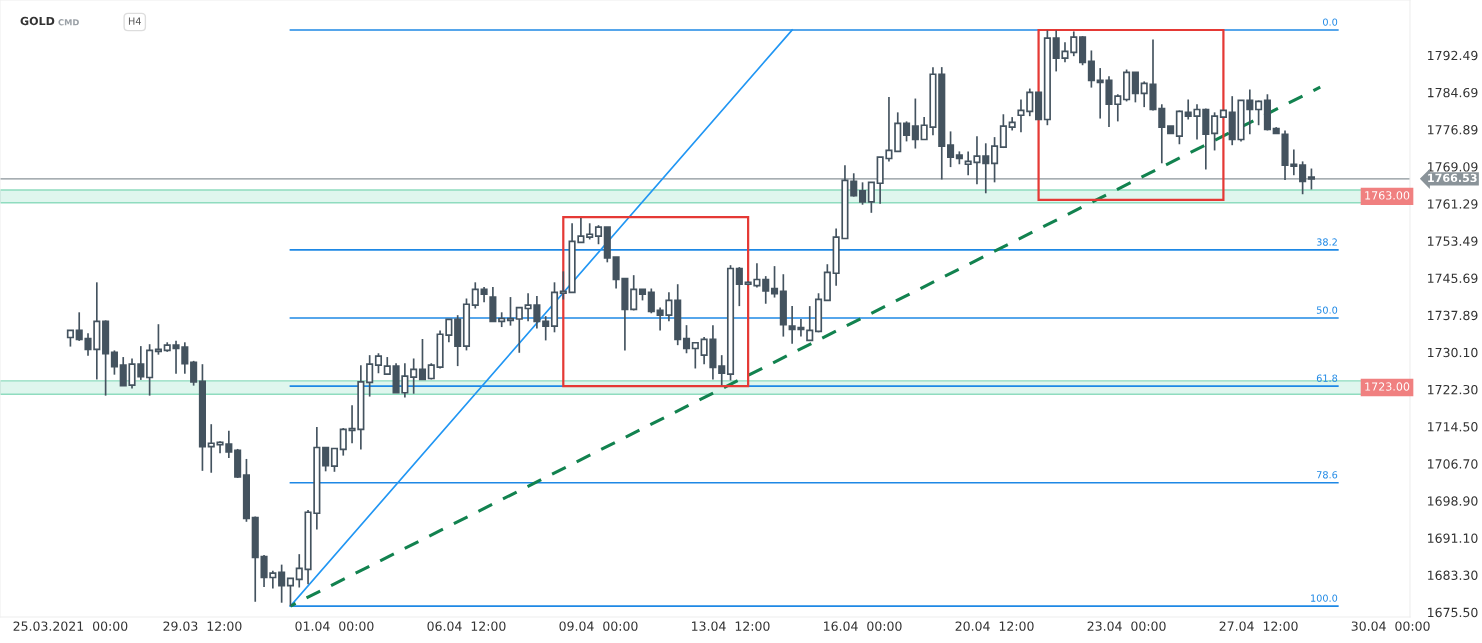 The image size is (1482, 643). What do you see at coordinates (1453, 315) in the screenshot?
I see `y-tick-label: 1737.89` at bounding box center [1453, 315].